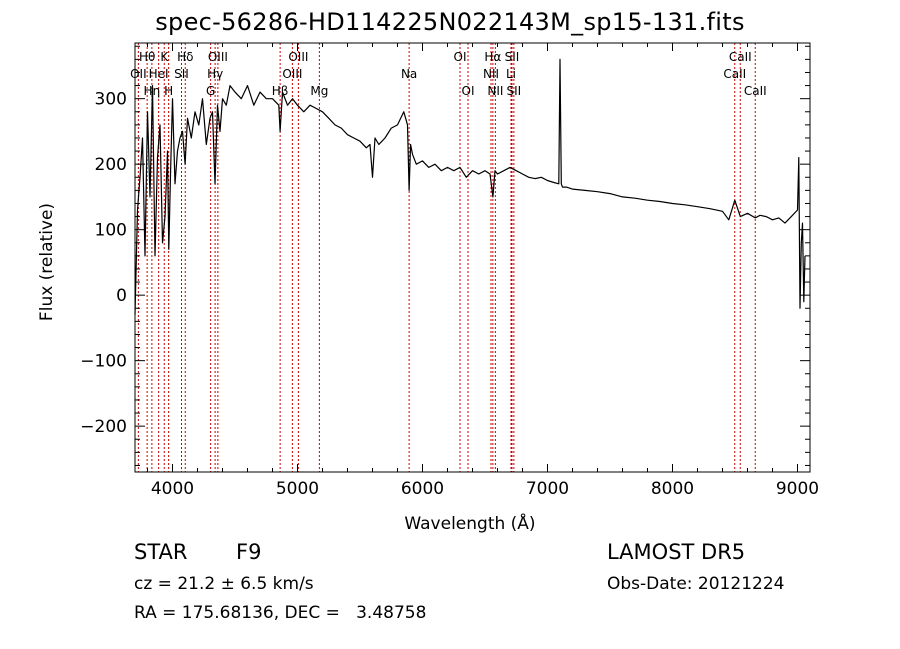 This screenshot has height=649, width=900. Describe the element at coordinates (422, 489) in the screenshot. I see `x-tick-label: 6000` at that location.